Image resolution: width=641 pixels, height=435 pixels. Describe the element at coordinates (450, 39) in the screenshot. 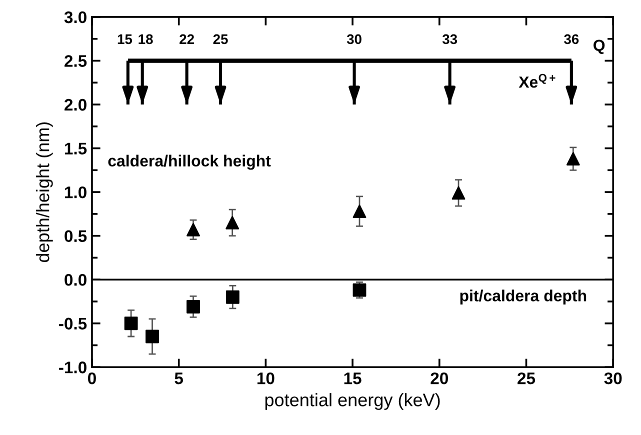

I see `annotation: 33` at that location.